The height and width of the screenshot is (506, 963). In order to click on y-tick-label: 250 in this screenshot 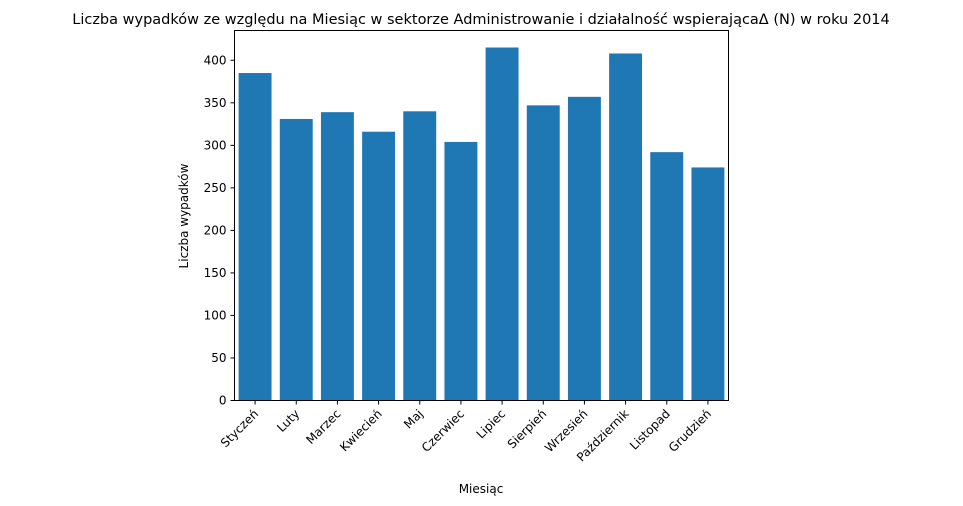, I will do `click(215, 188)`.